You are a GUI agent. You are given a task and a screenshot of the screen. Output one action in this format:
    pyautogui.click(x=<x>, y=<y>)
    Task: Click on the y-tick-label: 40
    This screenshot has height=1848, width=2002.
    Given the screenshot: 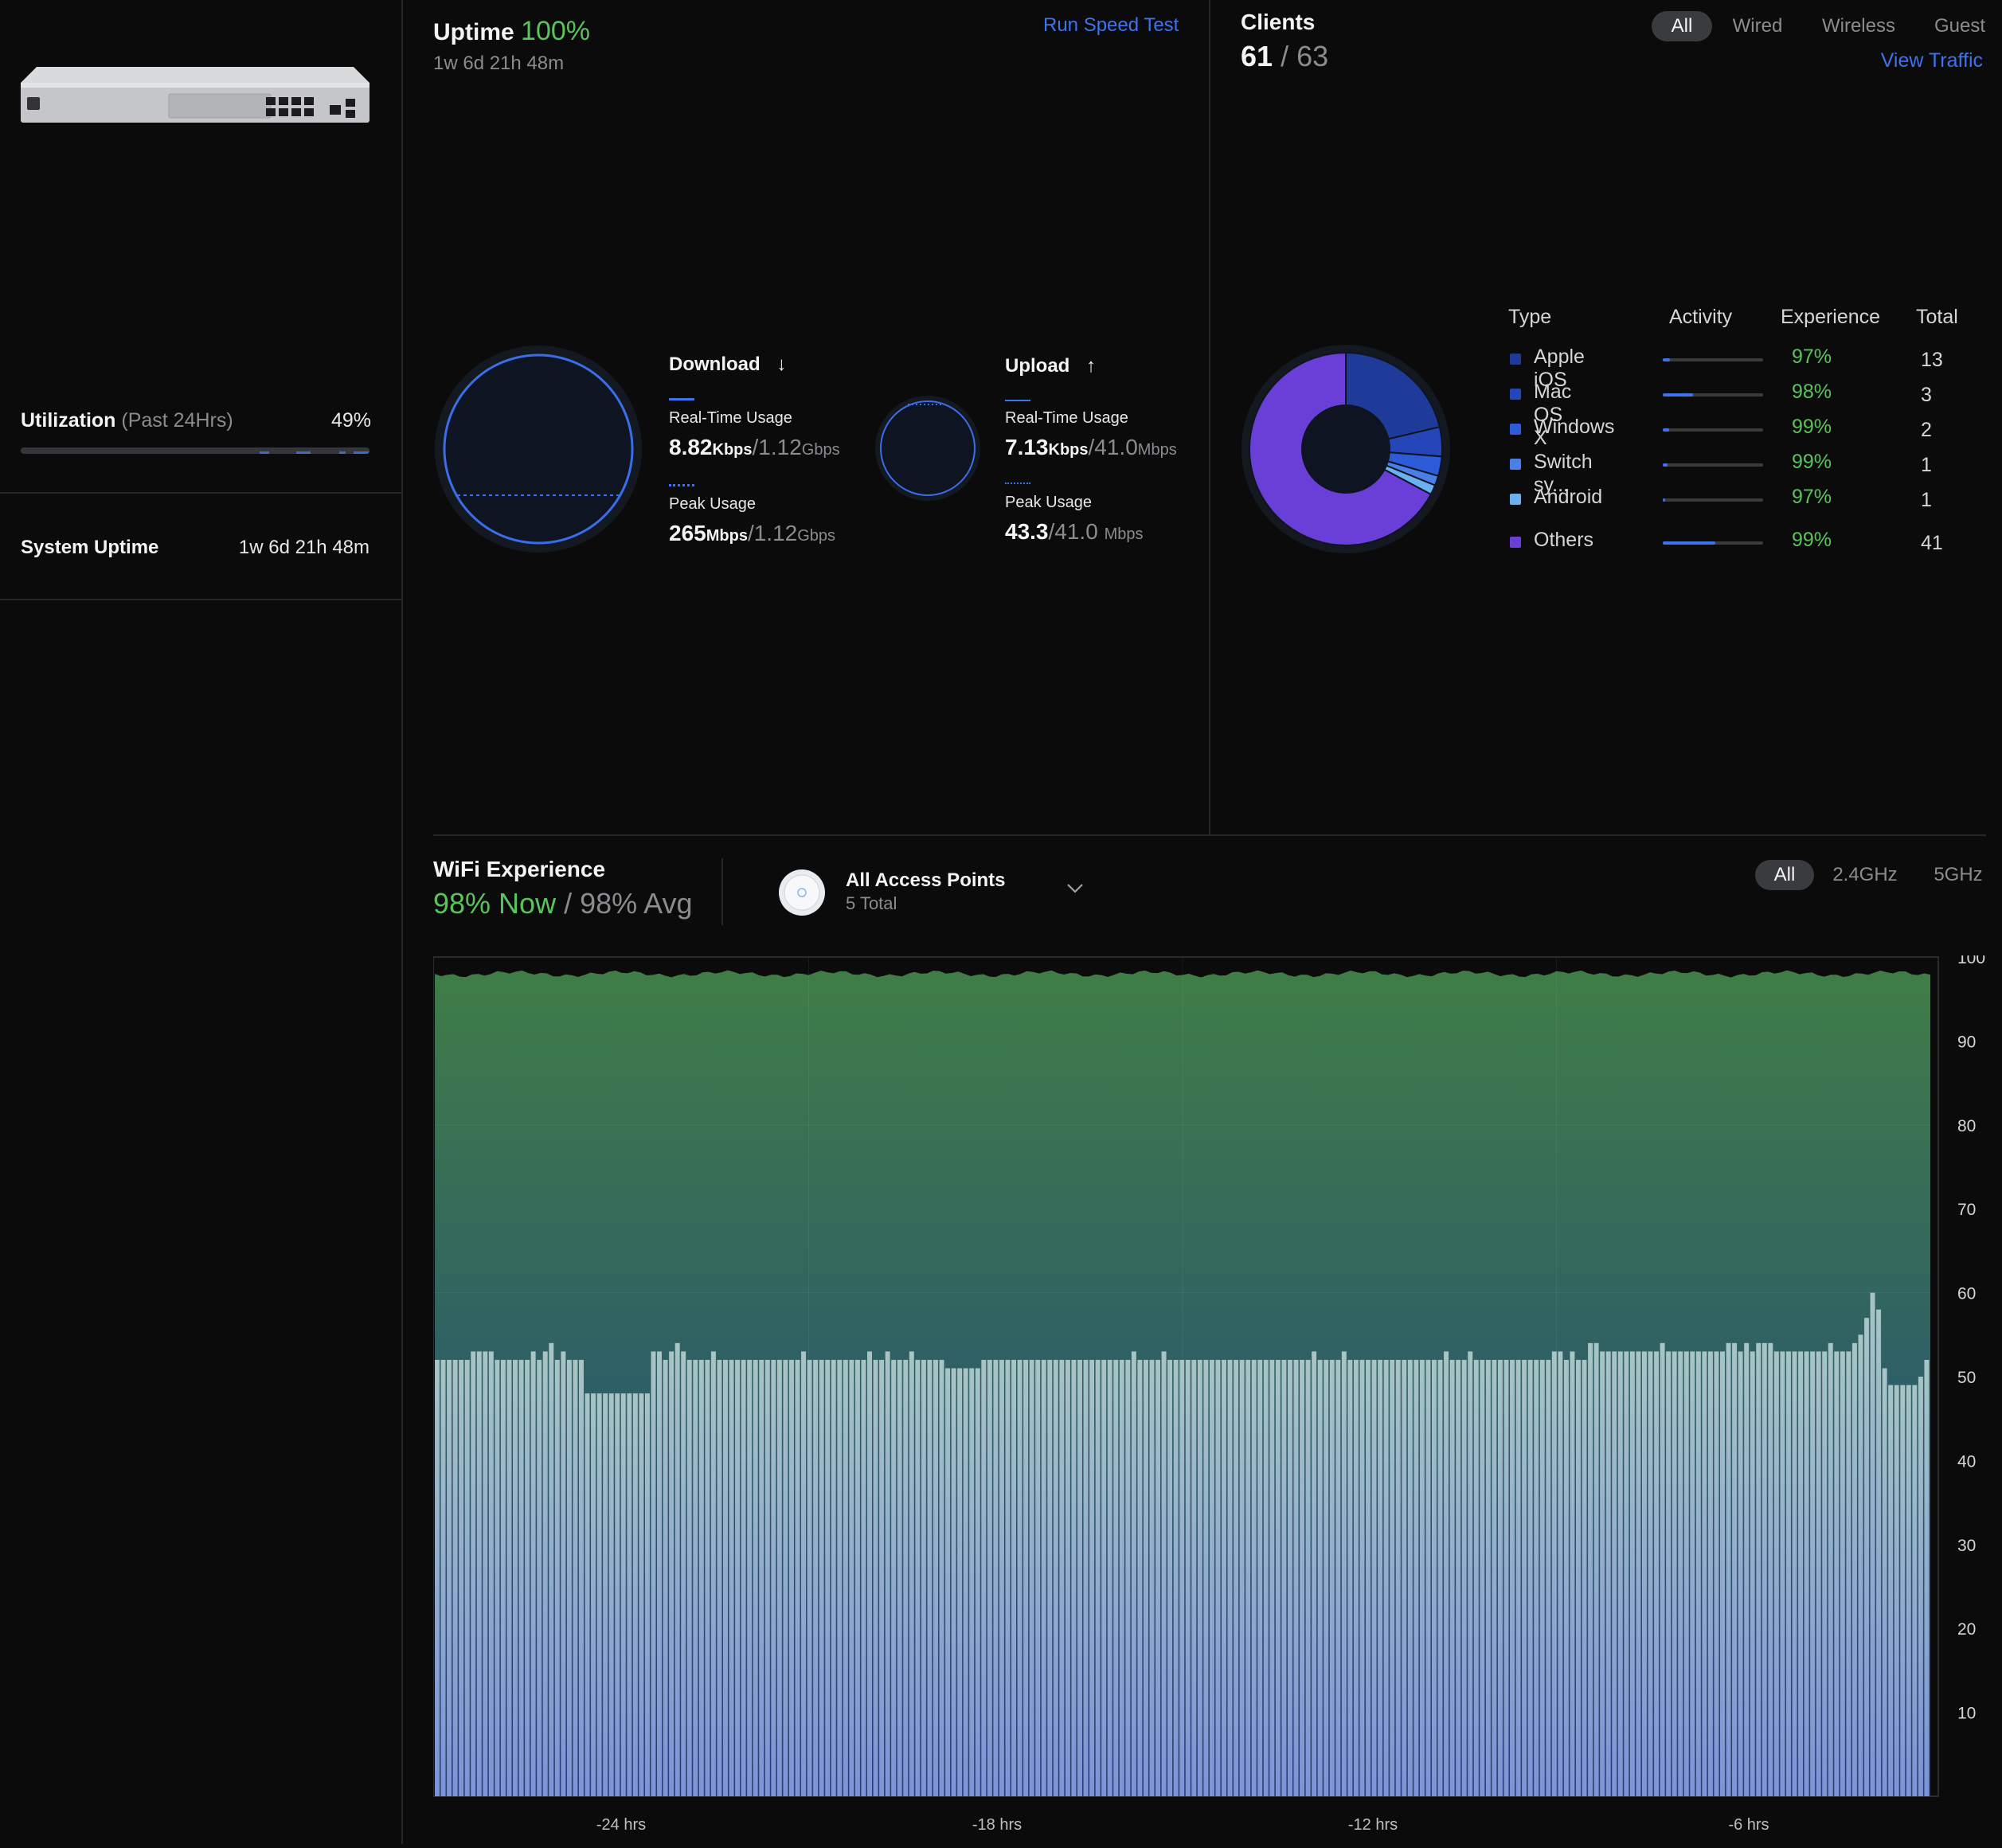 What is the action you would take?
    pyautogui.click(x=1966, y=1461)
    